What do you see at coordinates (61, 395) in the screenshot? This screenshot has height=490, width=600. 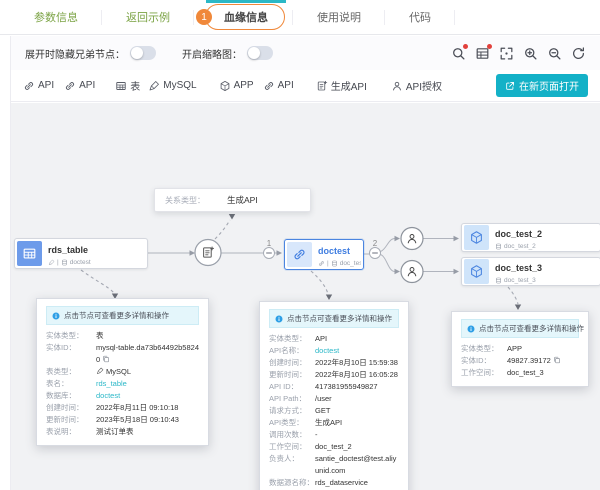 I see `field-label: 数据库：` at bounding box center [61, 395].